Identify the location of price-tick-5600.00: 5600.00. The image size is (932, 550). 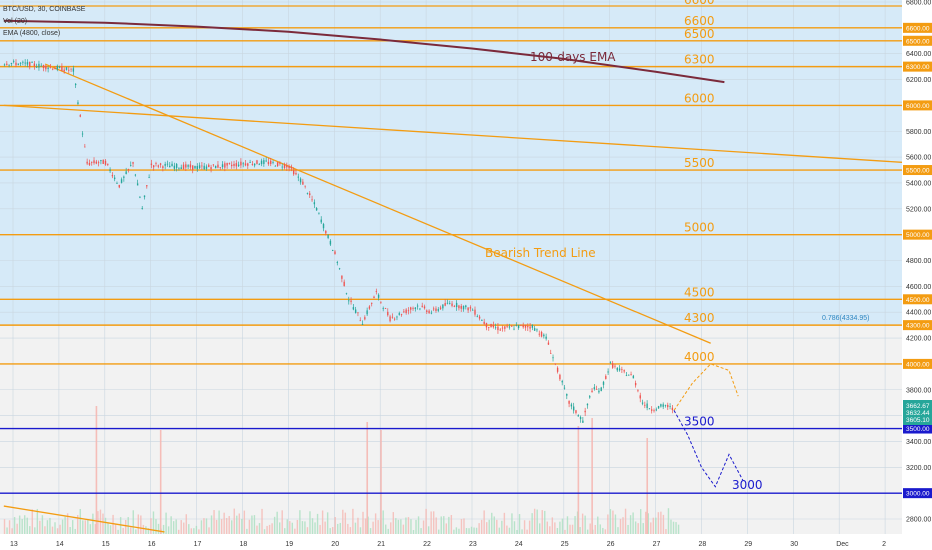
(918, 158).